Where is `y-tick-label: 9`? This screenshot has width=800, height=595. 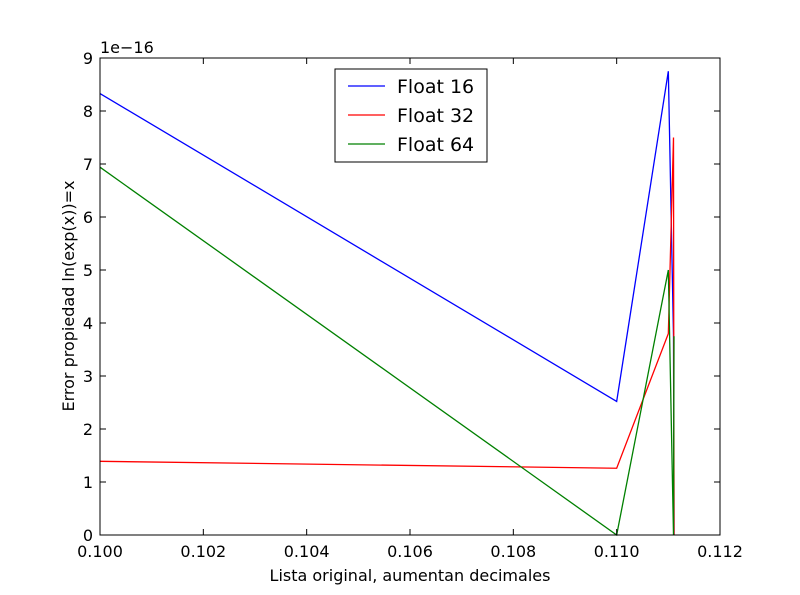 y-tick-label: 9 is located at coordinates (88, 58).